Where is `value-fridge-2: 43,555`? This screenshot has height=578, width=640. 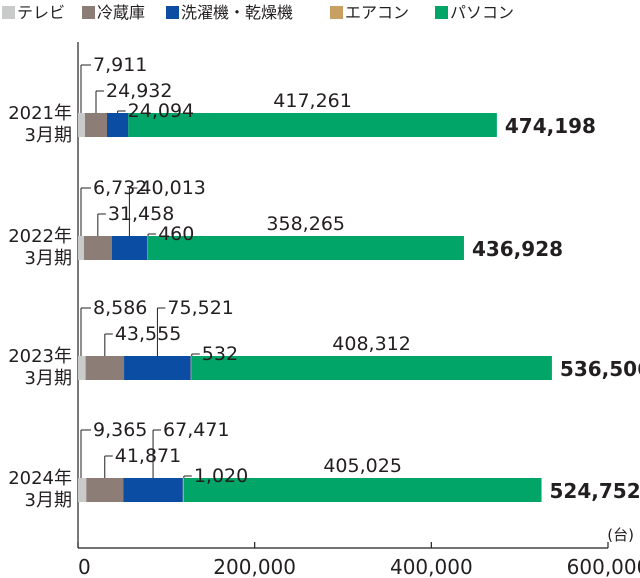
value-fridge-2: 43,555 is located at coordinates (148, 334).